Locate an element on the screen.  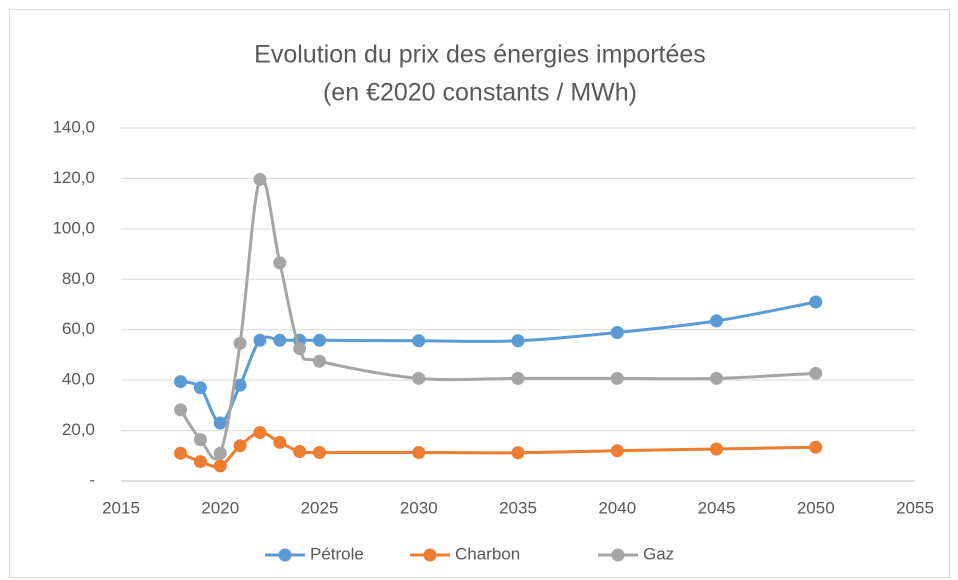
chart-subtitle: (en €2020 constants / MWh) is located at coordinates (480, 93).